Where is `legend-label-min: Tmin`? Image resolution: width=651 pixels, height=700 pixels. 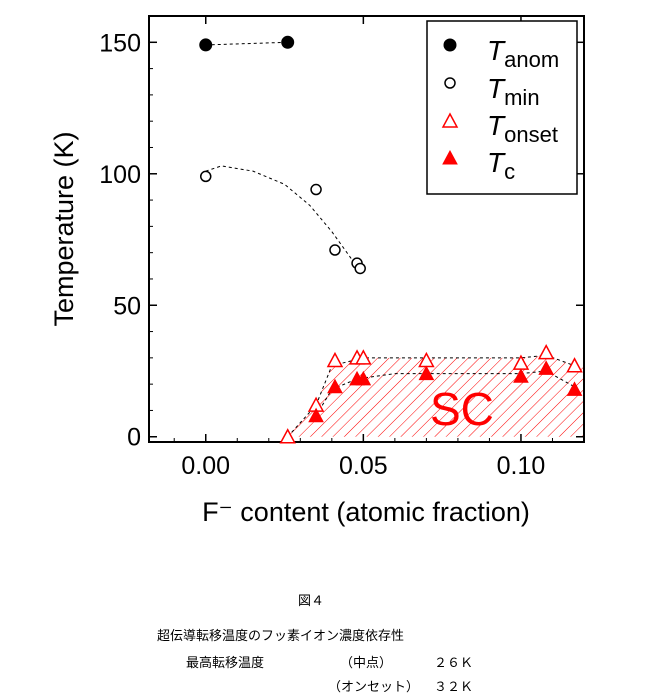
legend-label-min: Tmin is located at coordinates (513, 91).